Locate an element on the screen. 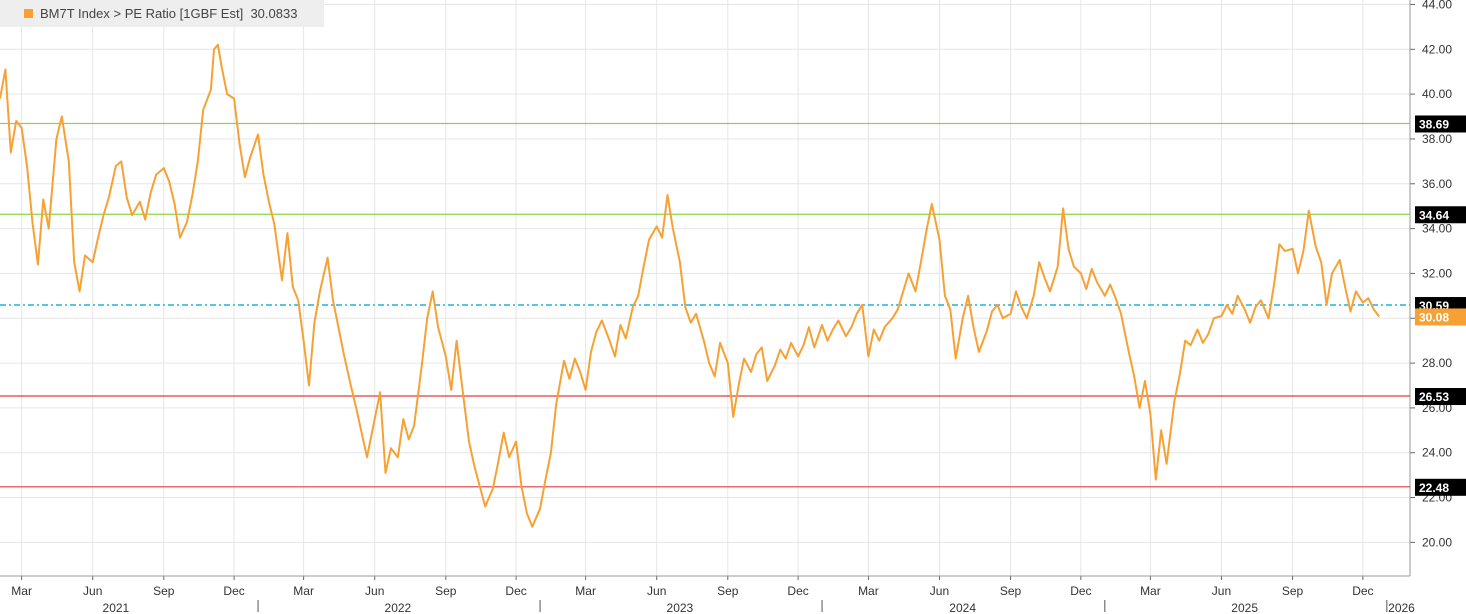 The width and height of the screenshot is (1466, 614). legend-field: PE Ratio [1GBF Est] is located at coordinates (184, 13).